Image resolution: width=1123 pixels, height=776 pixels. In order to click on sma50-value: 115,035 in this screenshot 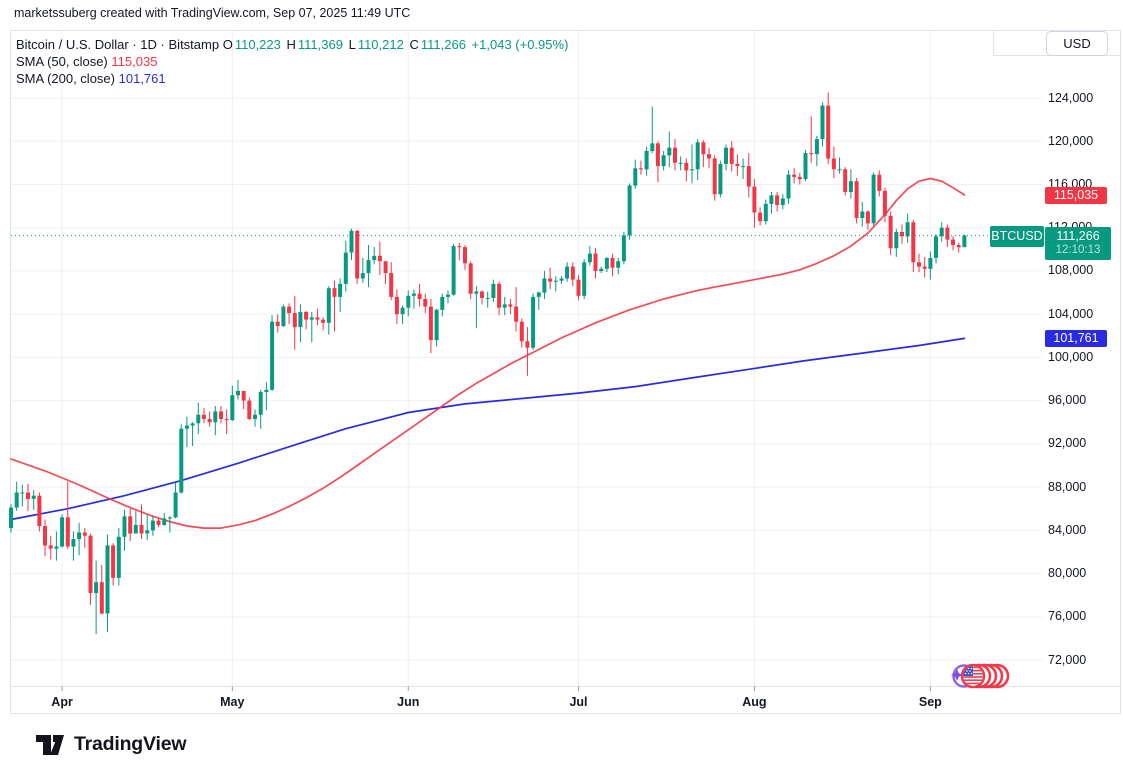, I will do `click(134, 61)`.